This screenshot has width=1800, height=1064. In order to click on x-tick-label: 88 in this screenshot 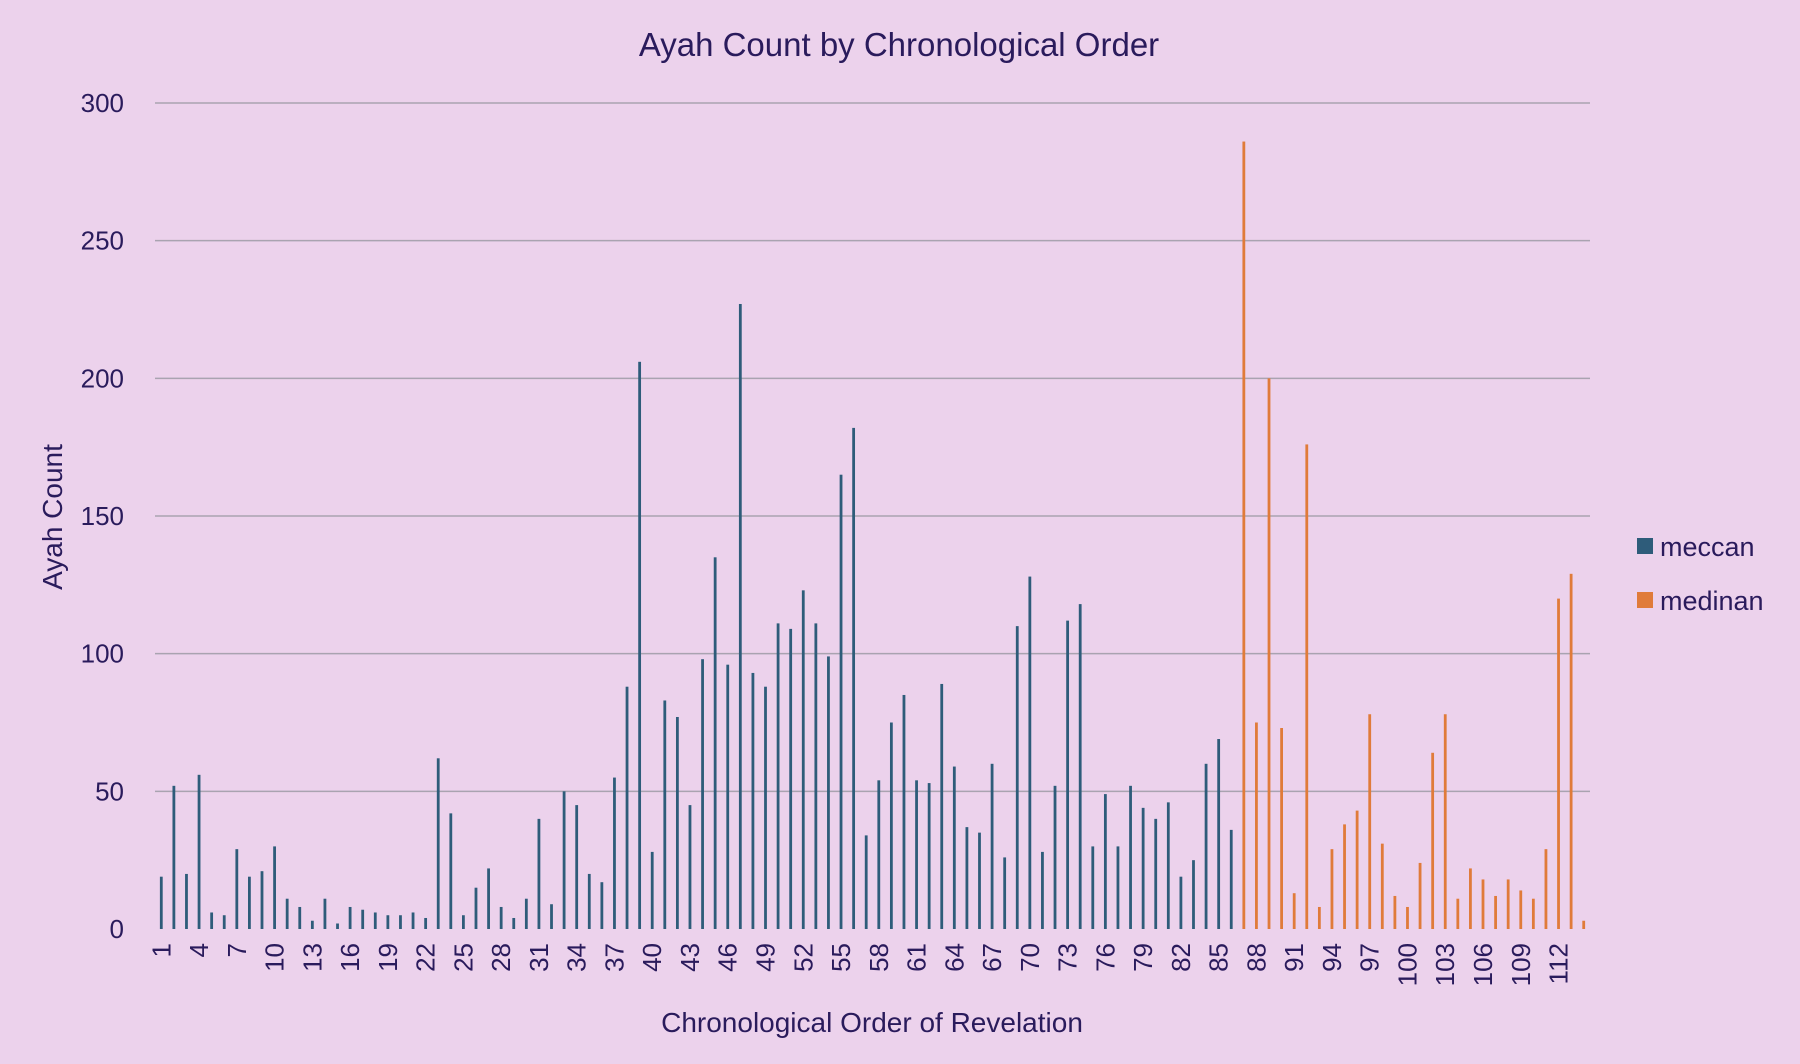, I will do `click(1256, 957)`.